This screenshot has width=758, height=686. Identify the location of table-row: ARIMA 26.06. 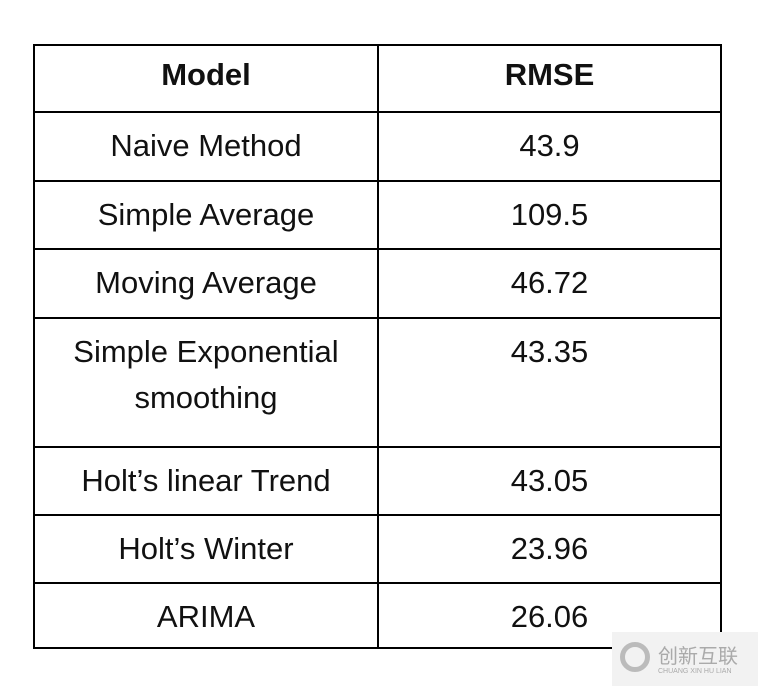
(377, 615).